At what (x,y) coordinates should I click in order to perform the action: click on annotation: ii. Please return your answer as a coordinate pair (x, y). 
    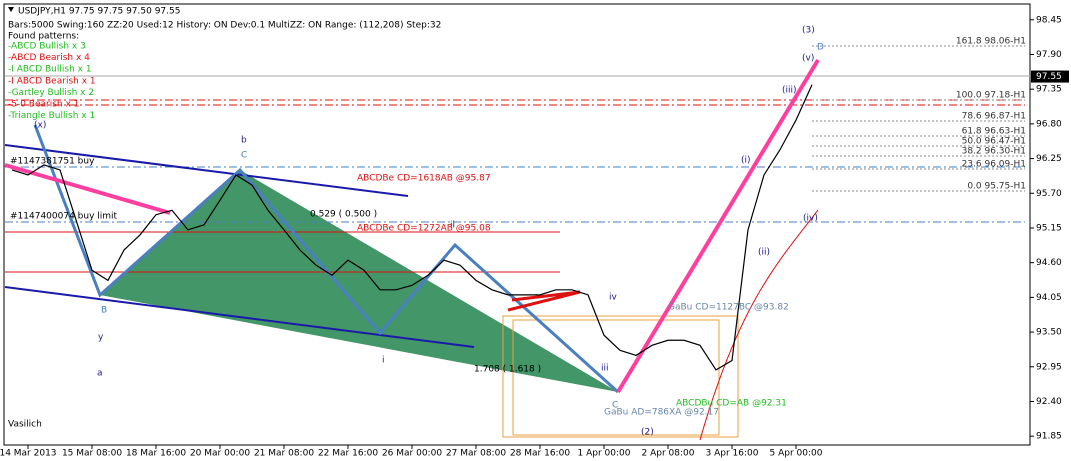
    Looking at the image, I should click on (452, 226).